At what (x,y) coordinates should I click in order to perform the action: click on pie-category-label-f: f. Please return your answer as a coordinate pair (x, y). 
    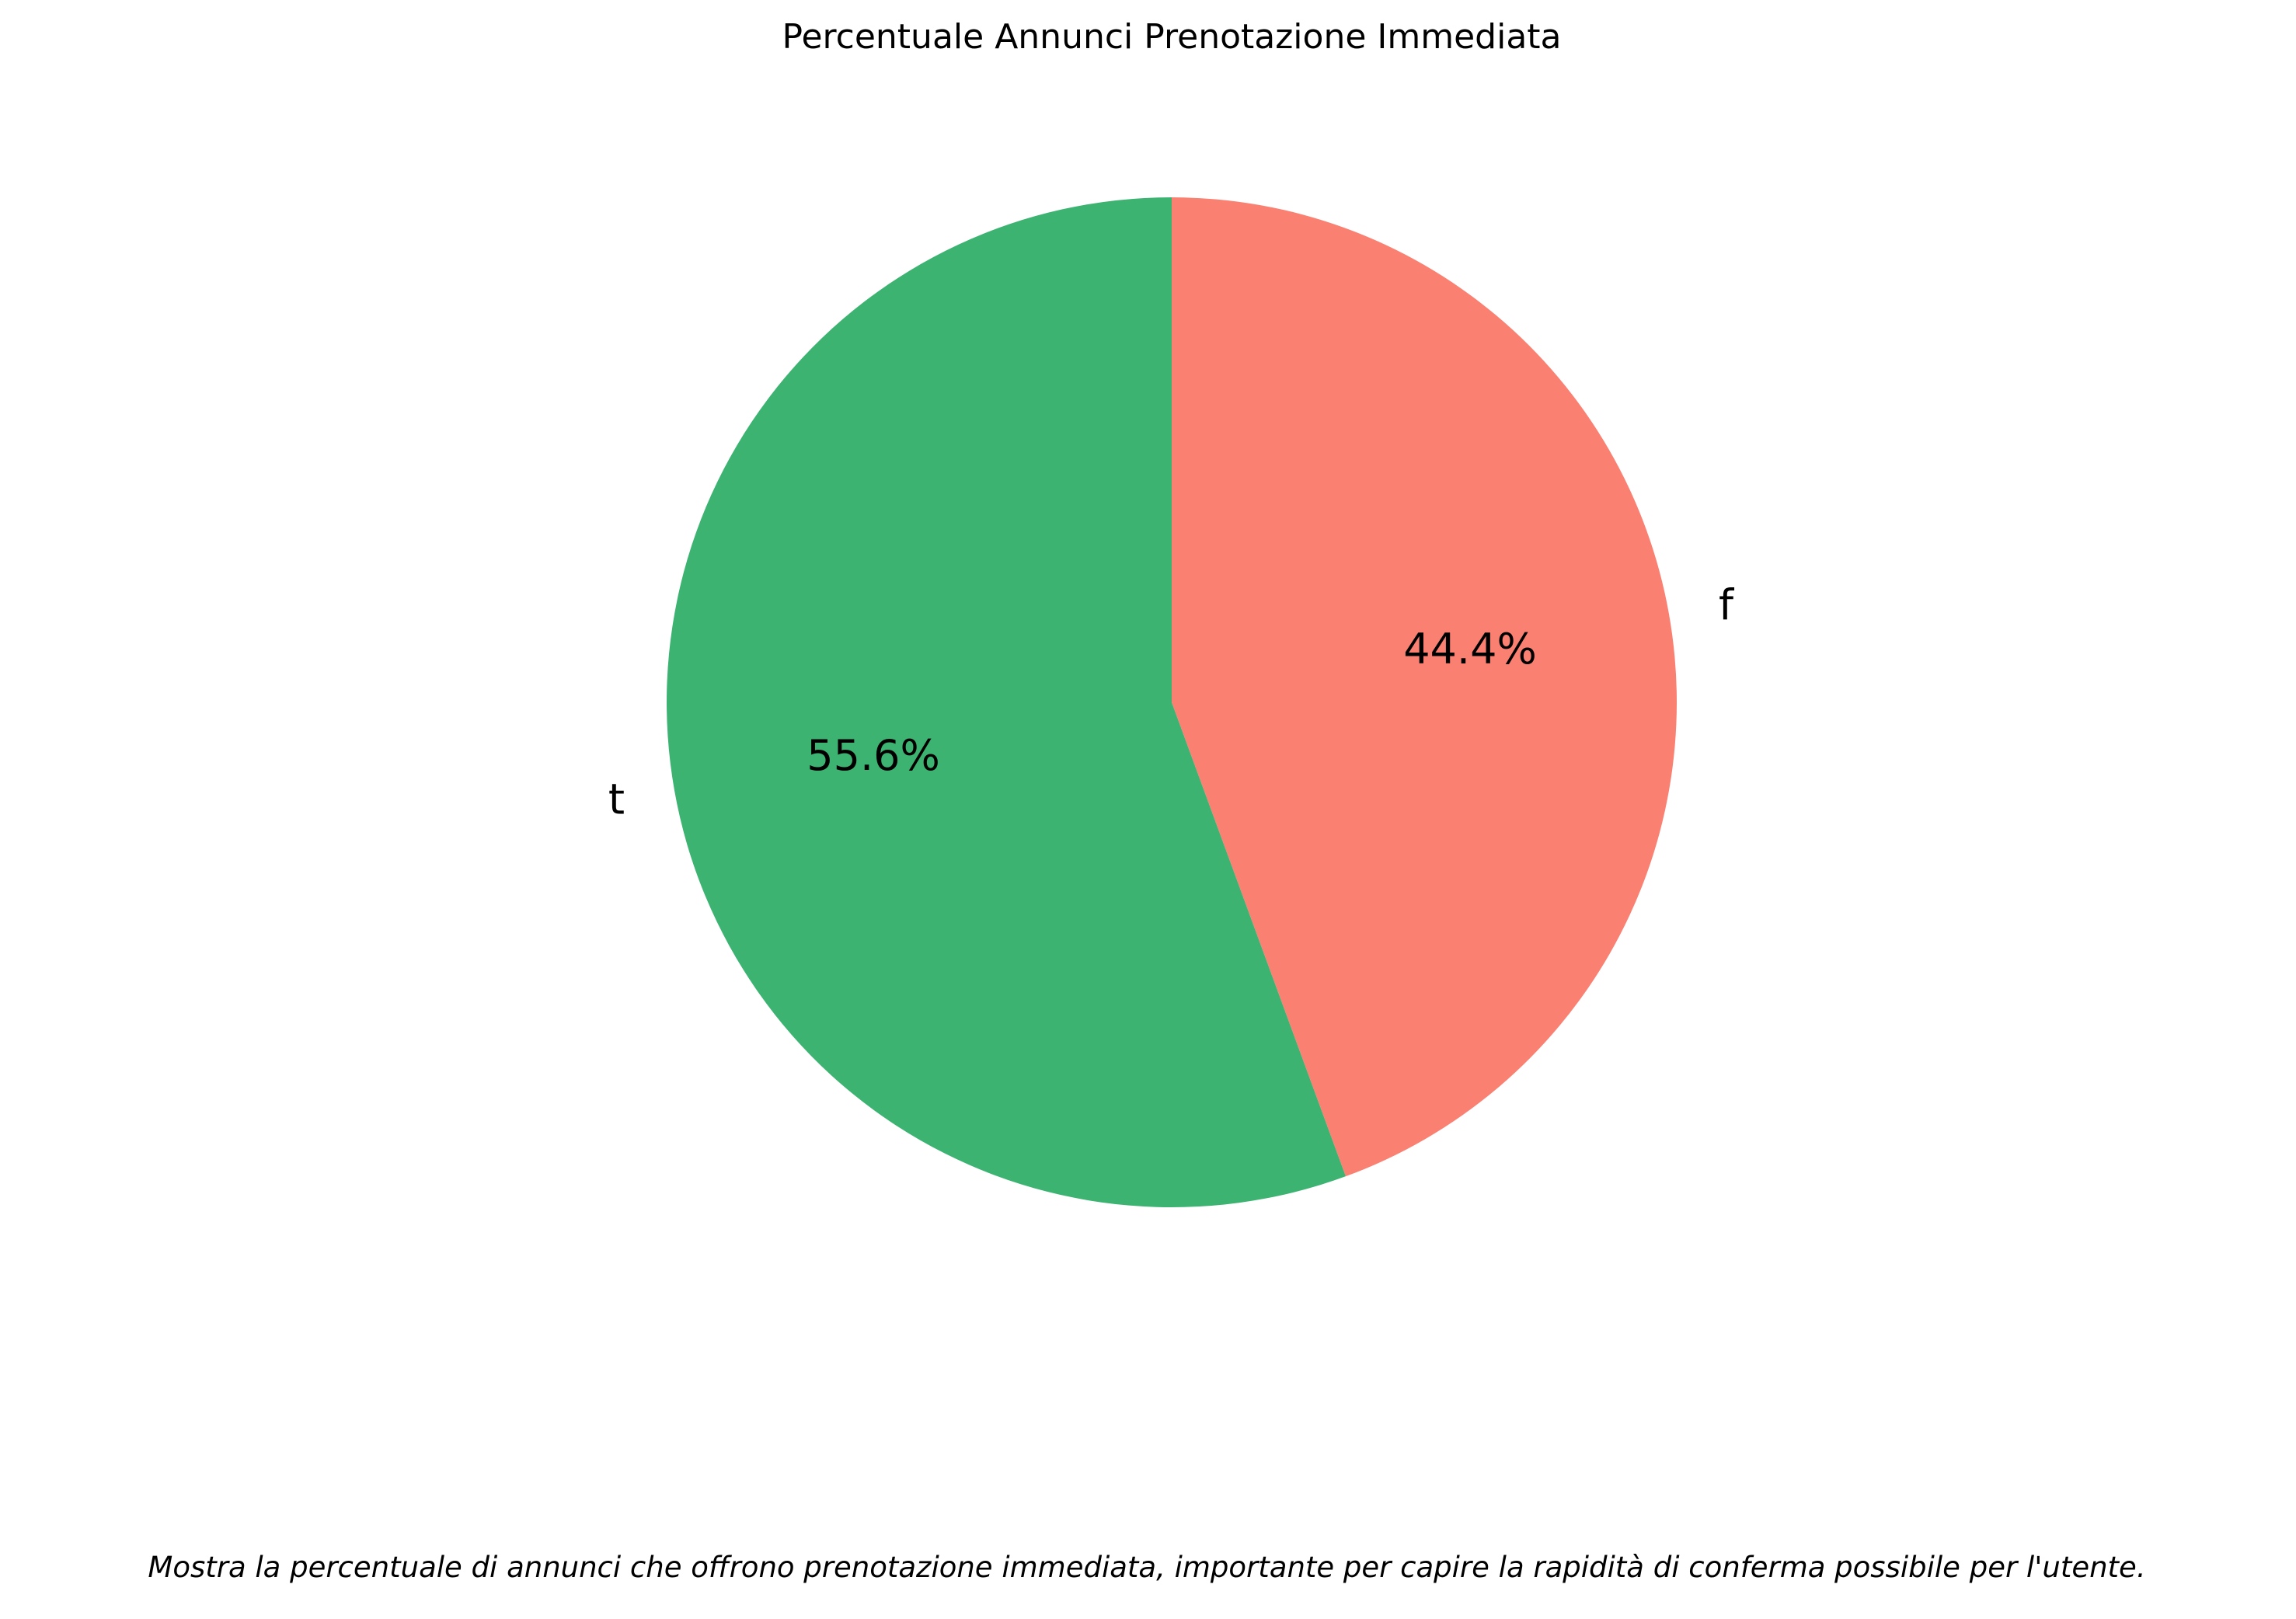
    Looking at the image, I should click on (1727, 604).